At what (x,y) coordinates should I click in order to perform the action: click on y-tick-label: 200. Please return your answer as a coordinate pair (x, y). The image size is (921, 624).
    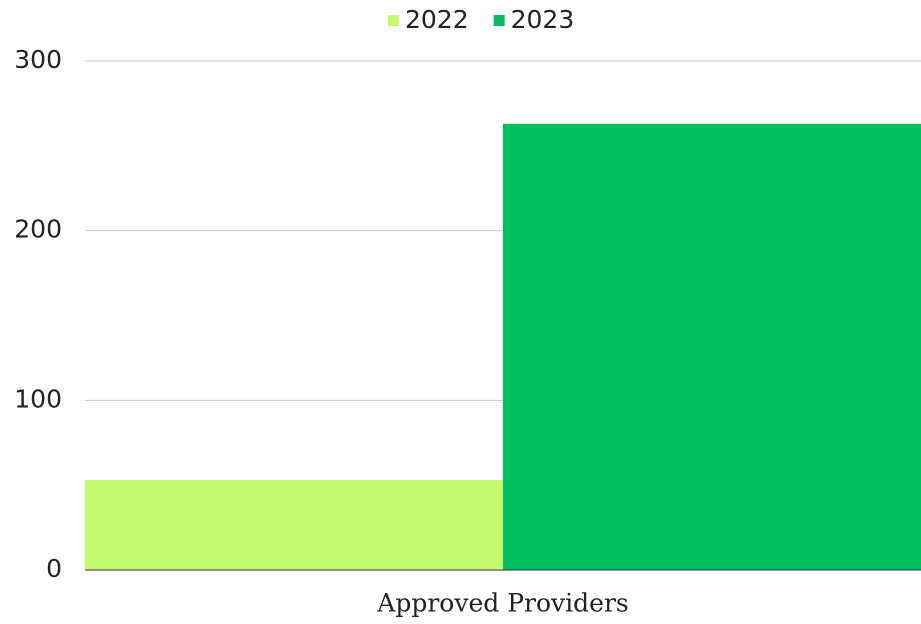
    Looking at the image, I should click on (38, 229).